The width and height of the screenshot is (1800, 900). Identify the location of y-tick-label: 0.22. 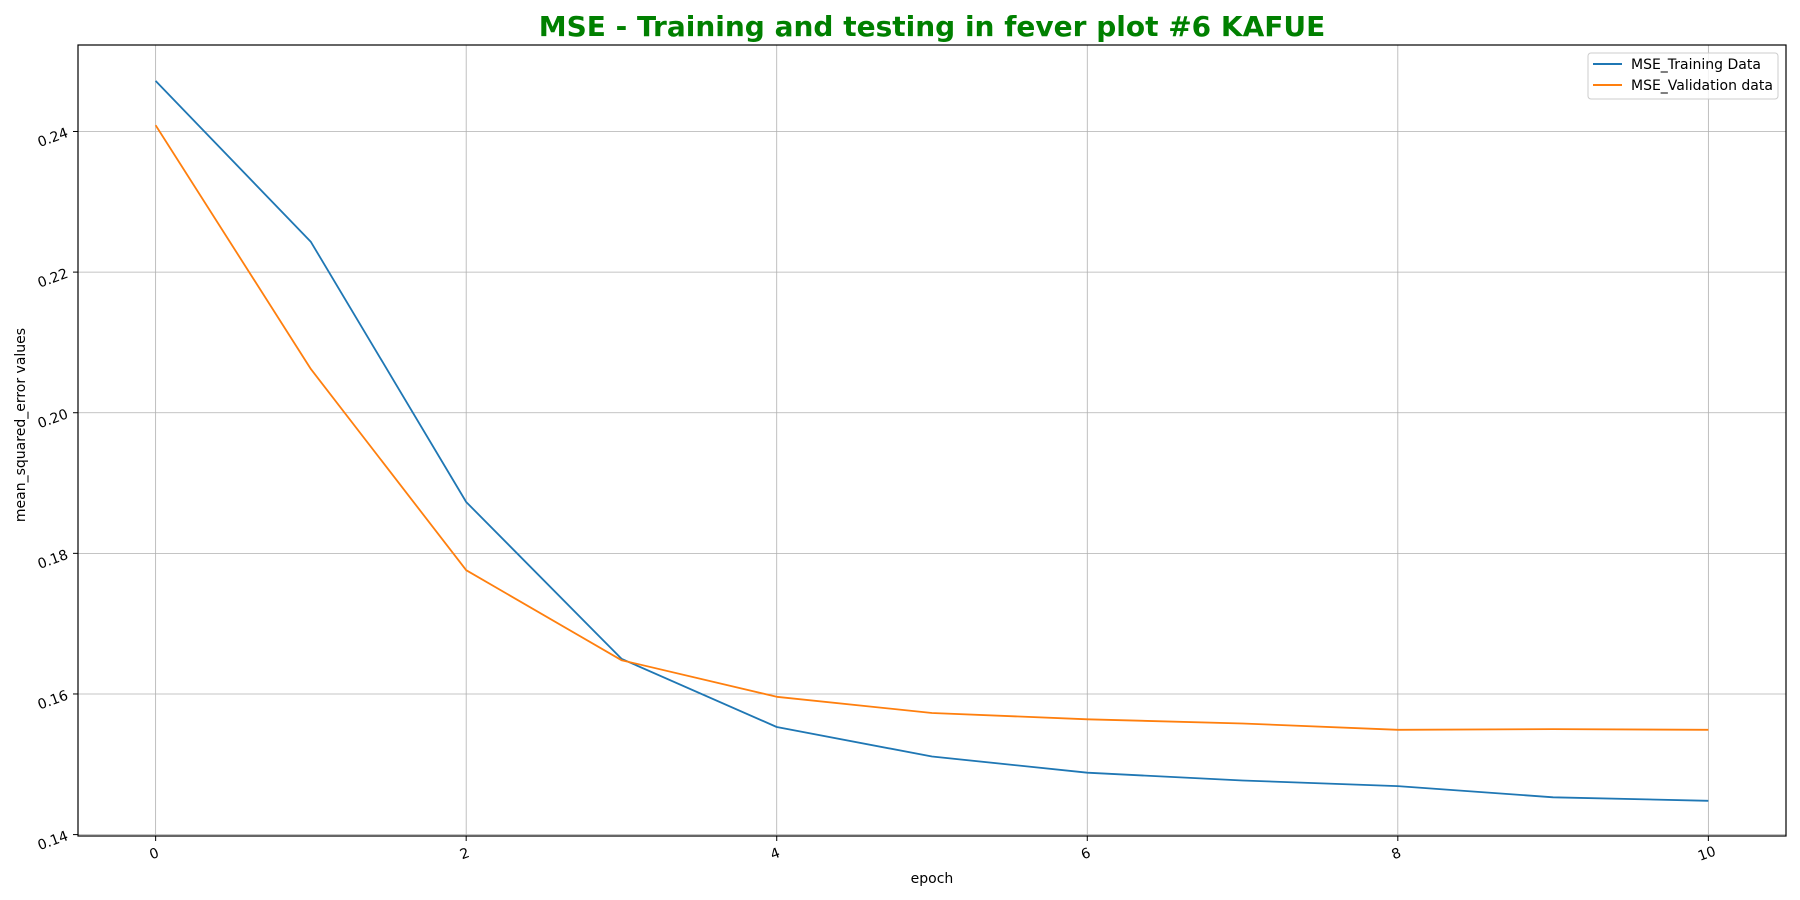
(53, 279).